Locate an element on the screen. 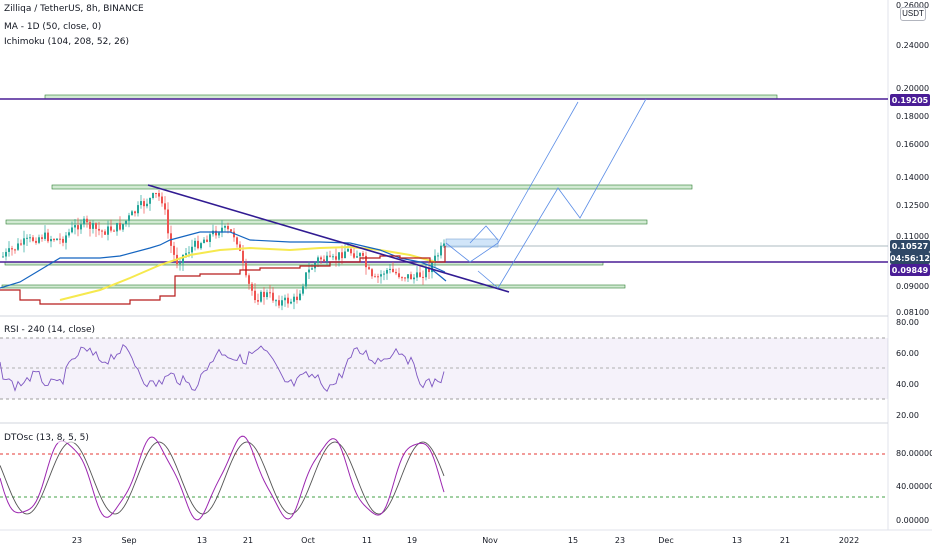  target-box is located at coordinates (472, 243).